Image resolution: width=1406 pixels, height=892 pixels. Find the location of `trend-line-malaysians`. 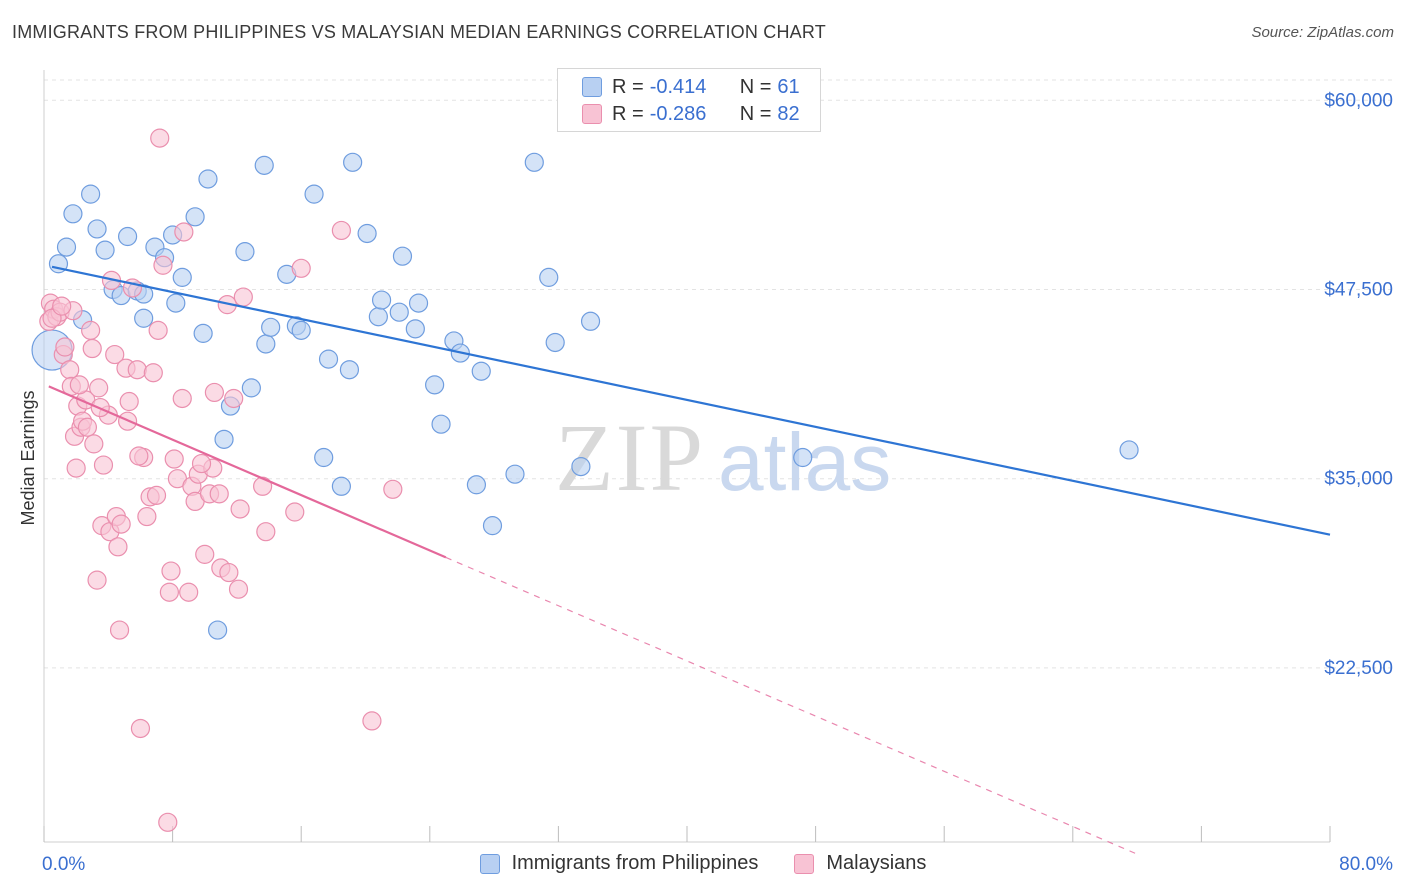

trend-line-malaysians is located at coordinates (247, 472).